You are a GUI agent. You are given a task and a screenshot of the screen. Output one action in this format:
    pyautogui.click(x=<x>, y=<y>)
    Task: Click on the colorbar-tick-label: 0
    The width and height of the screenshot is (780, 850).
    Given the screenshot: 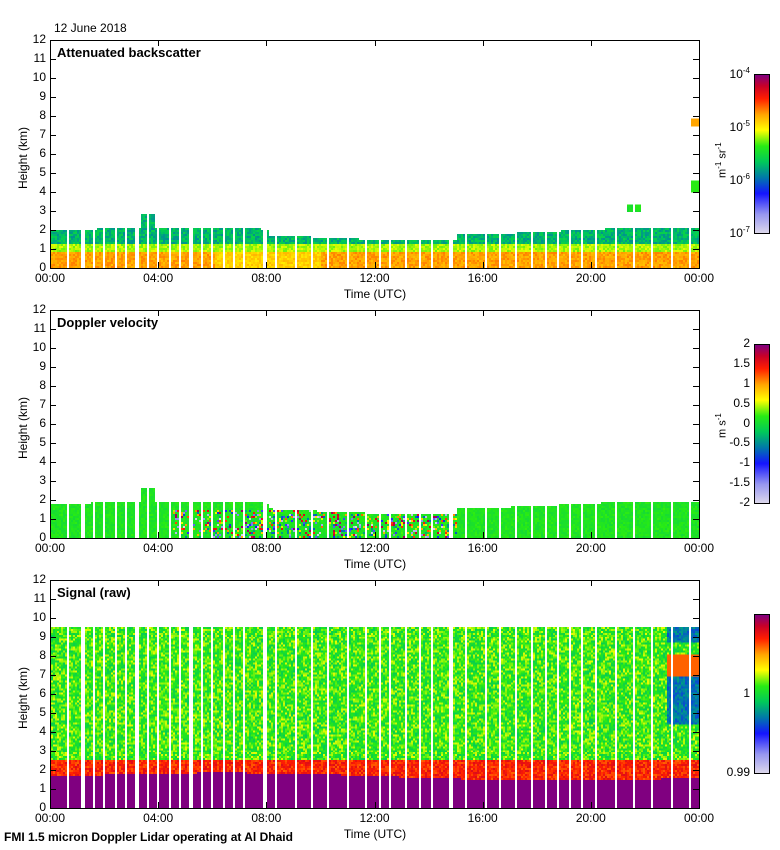 What is the action you would take?
    pyautogui.click(x=746, y=422)
    